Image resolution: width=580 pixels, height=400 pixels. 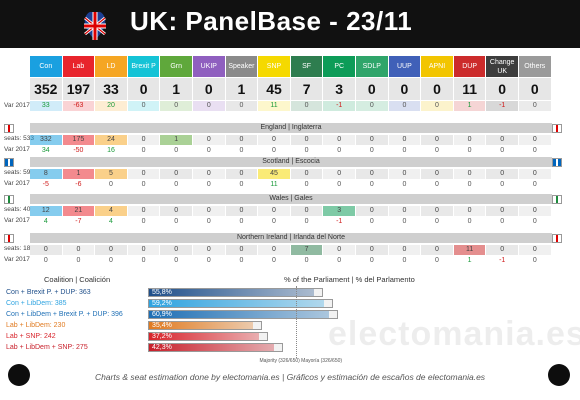 I want to click on region-var-label-3: Var 2017, so click(x=17, y=259).